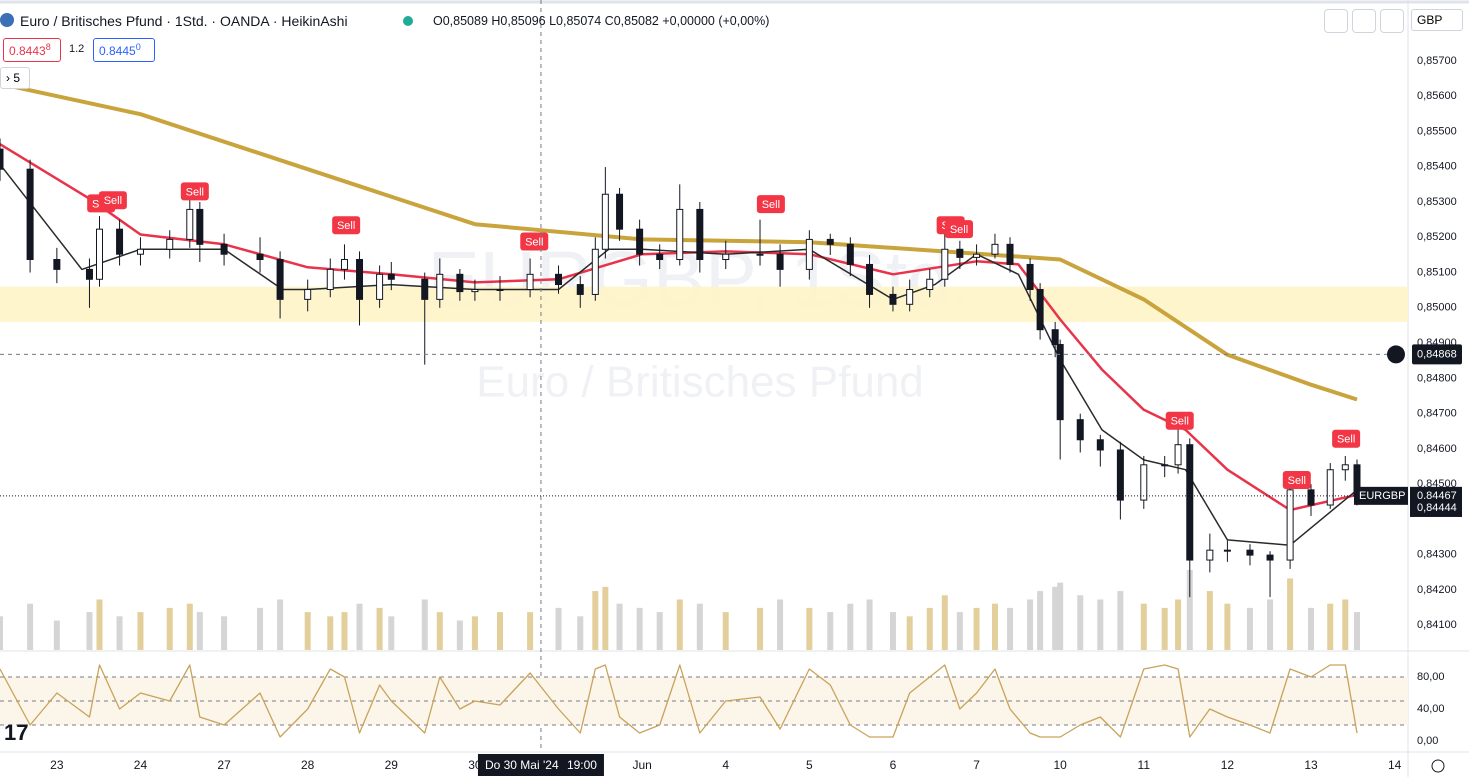  What do you see at coordinates (1437, 167) in the screenshot?
I see `y-tick-label: 0,85400` at bounding box center [1437, 167].